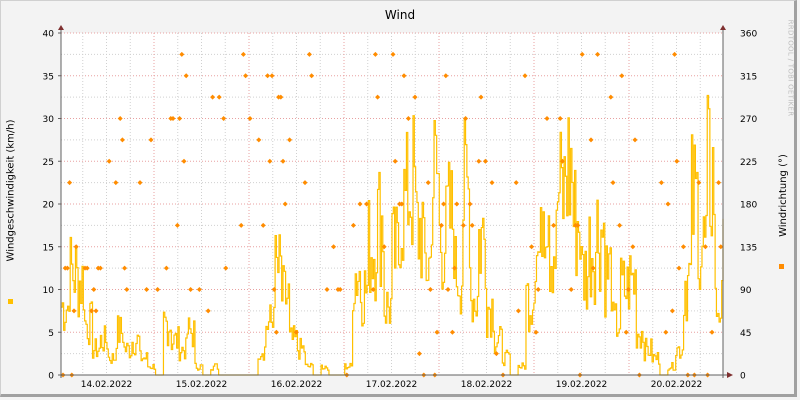 The height and width of the screenshot is (400, 800). I want to click on speed-legend-swatch, so click(10, 301).